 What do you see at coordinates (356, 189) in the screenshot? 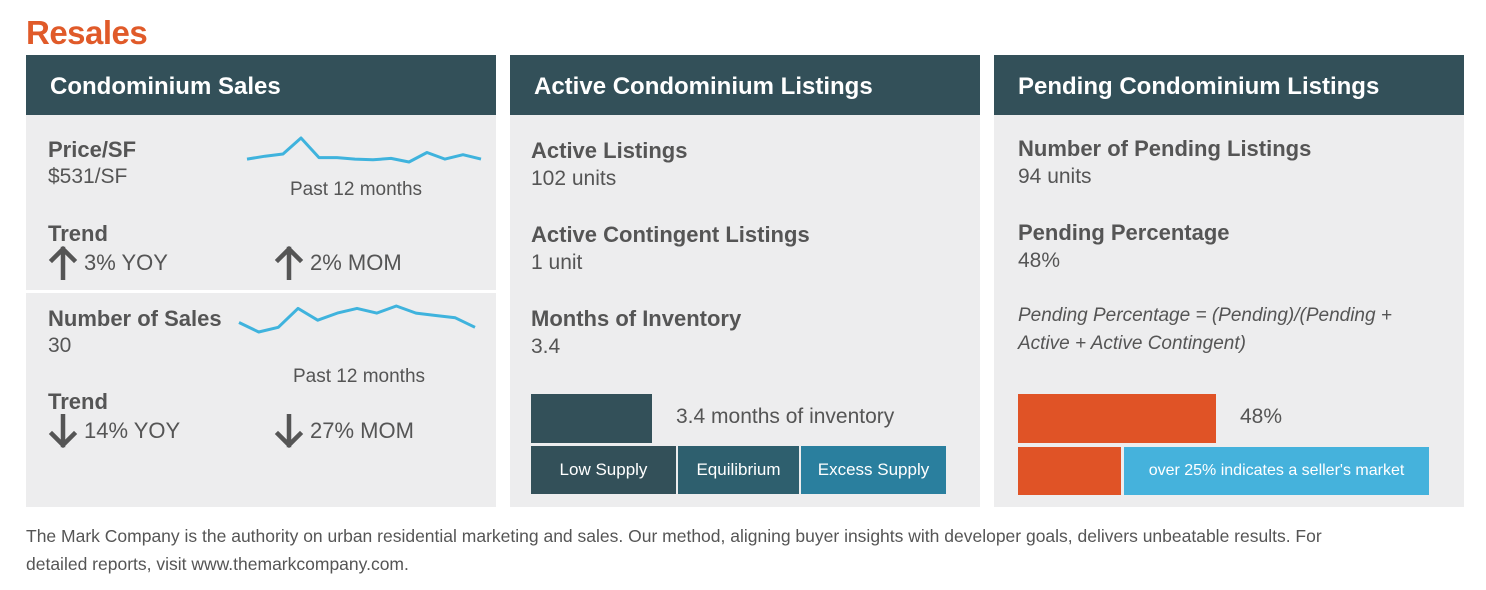
I see `price-spark-caption: Past 12 months` at bounding box center [356, 189].